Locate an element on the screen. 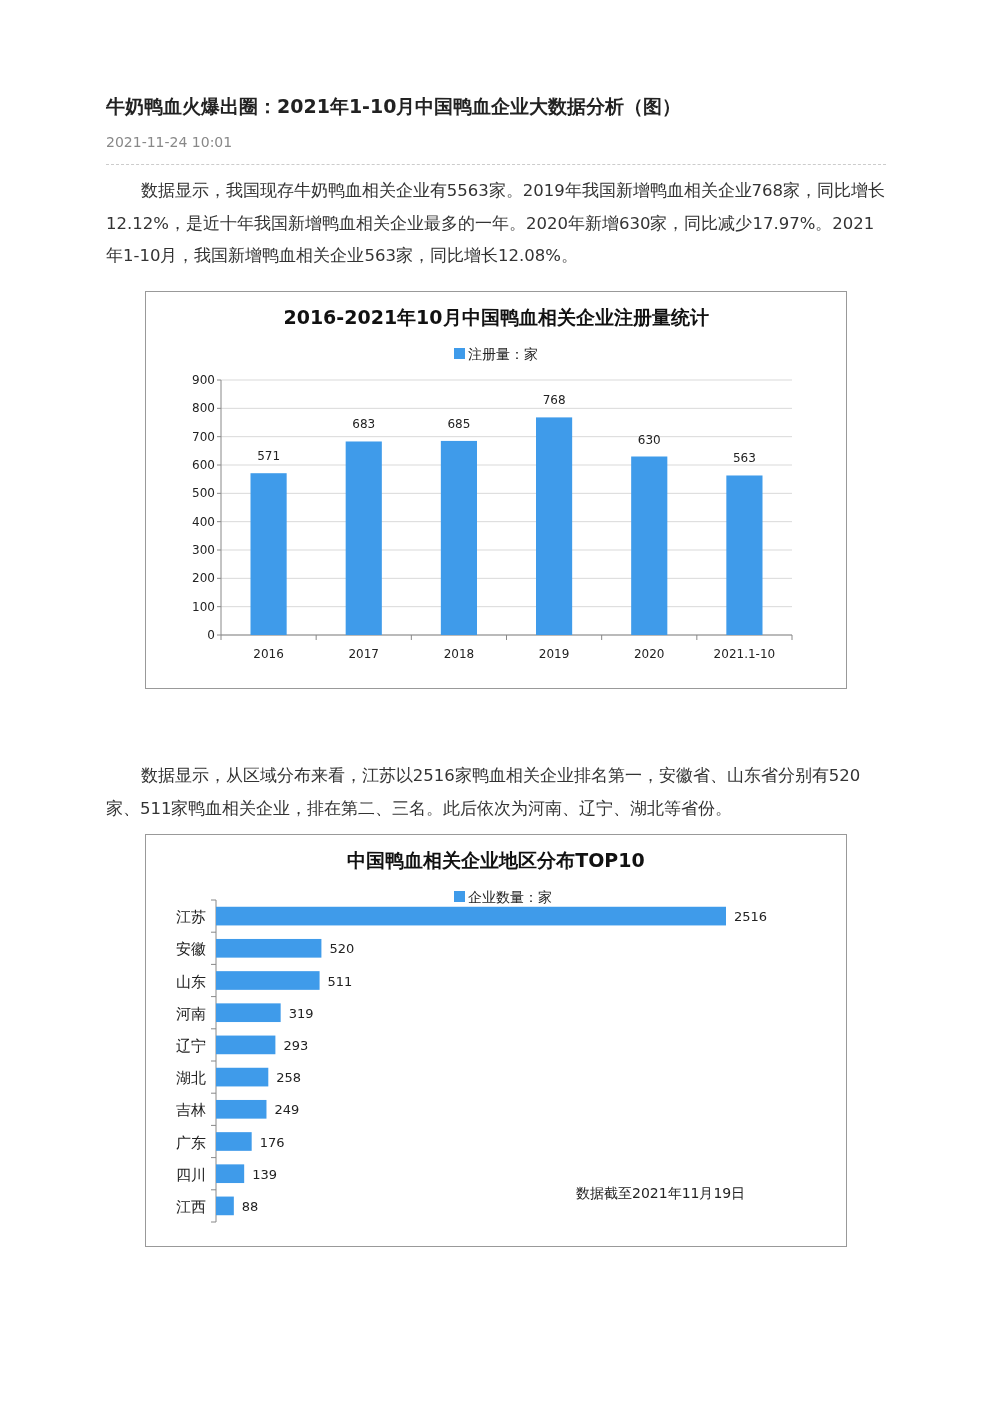 Image resolution: width=992 pixels, height=1403 pixels. data-label: 176 is located at coordinates (272, 1142).